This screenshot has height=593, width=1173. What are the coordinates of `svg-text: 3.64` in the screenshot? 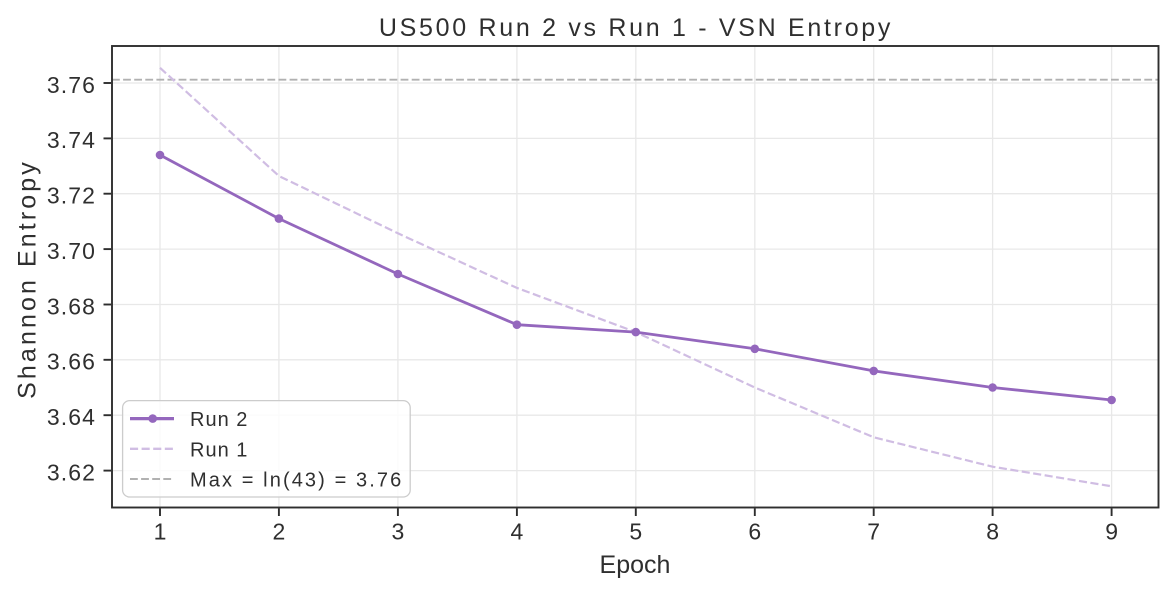 It's located at (71, 417).